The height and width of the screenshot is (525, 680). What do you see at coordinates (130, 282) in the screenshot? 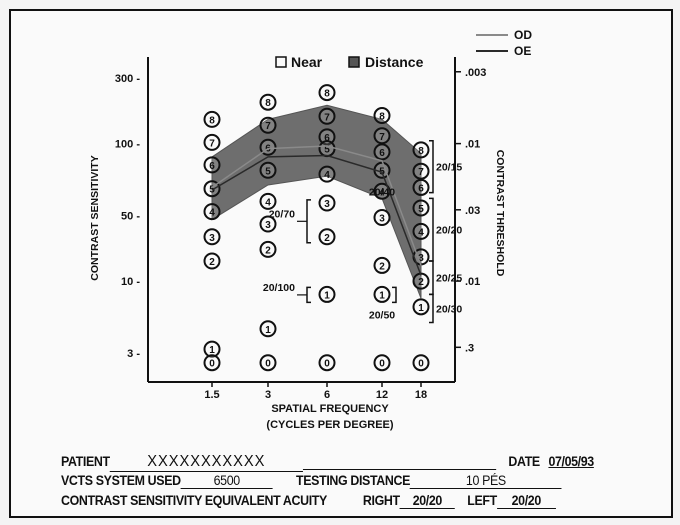
I see `y-tick-label: 10 -` at bounding box center [130, 282].